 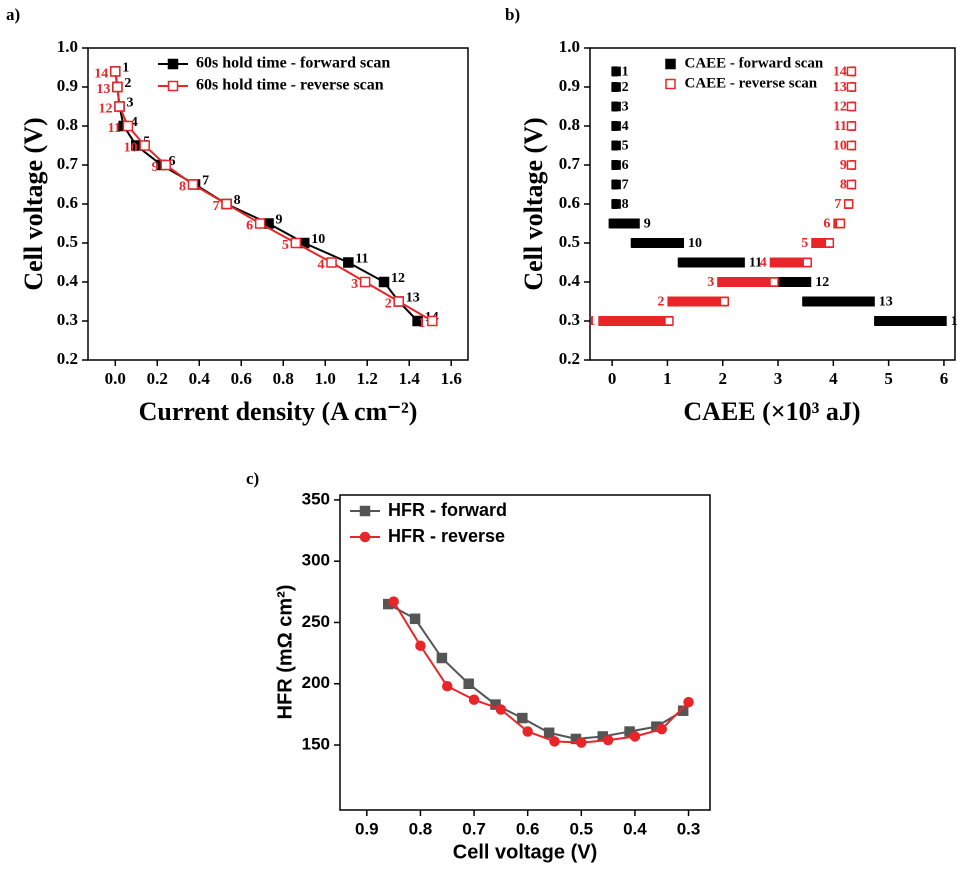 What do you see at coordinates (840, 87) in the screenshot?
I see `bar-label: 13` at bounding box center [840, 87].